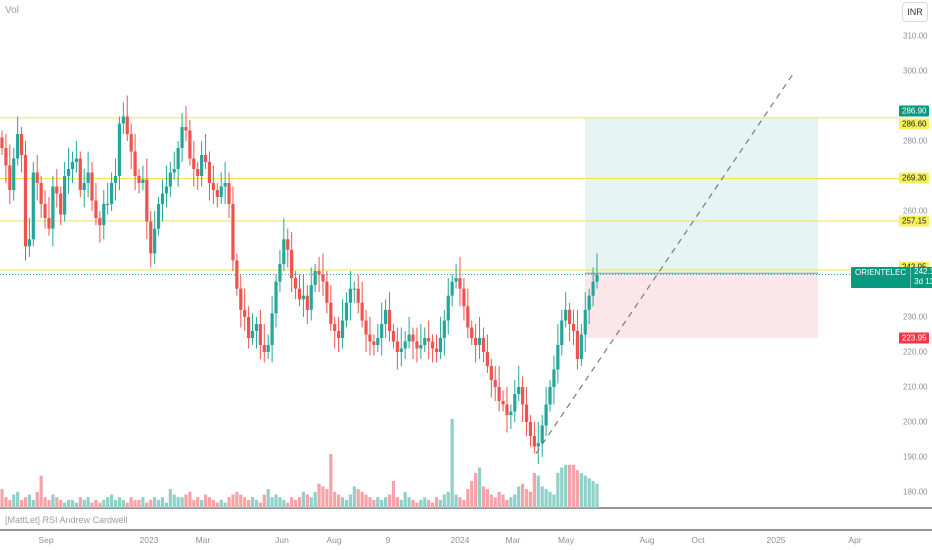  What do you see at coordinates (149, 540) in the screenshot?
I see `time-tick: 2023` at bounding box center [149, 540].